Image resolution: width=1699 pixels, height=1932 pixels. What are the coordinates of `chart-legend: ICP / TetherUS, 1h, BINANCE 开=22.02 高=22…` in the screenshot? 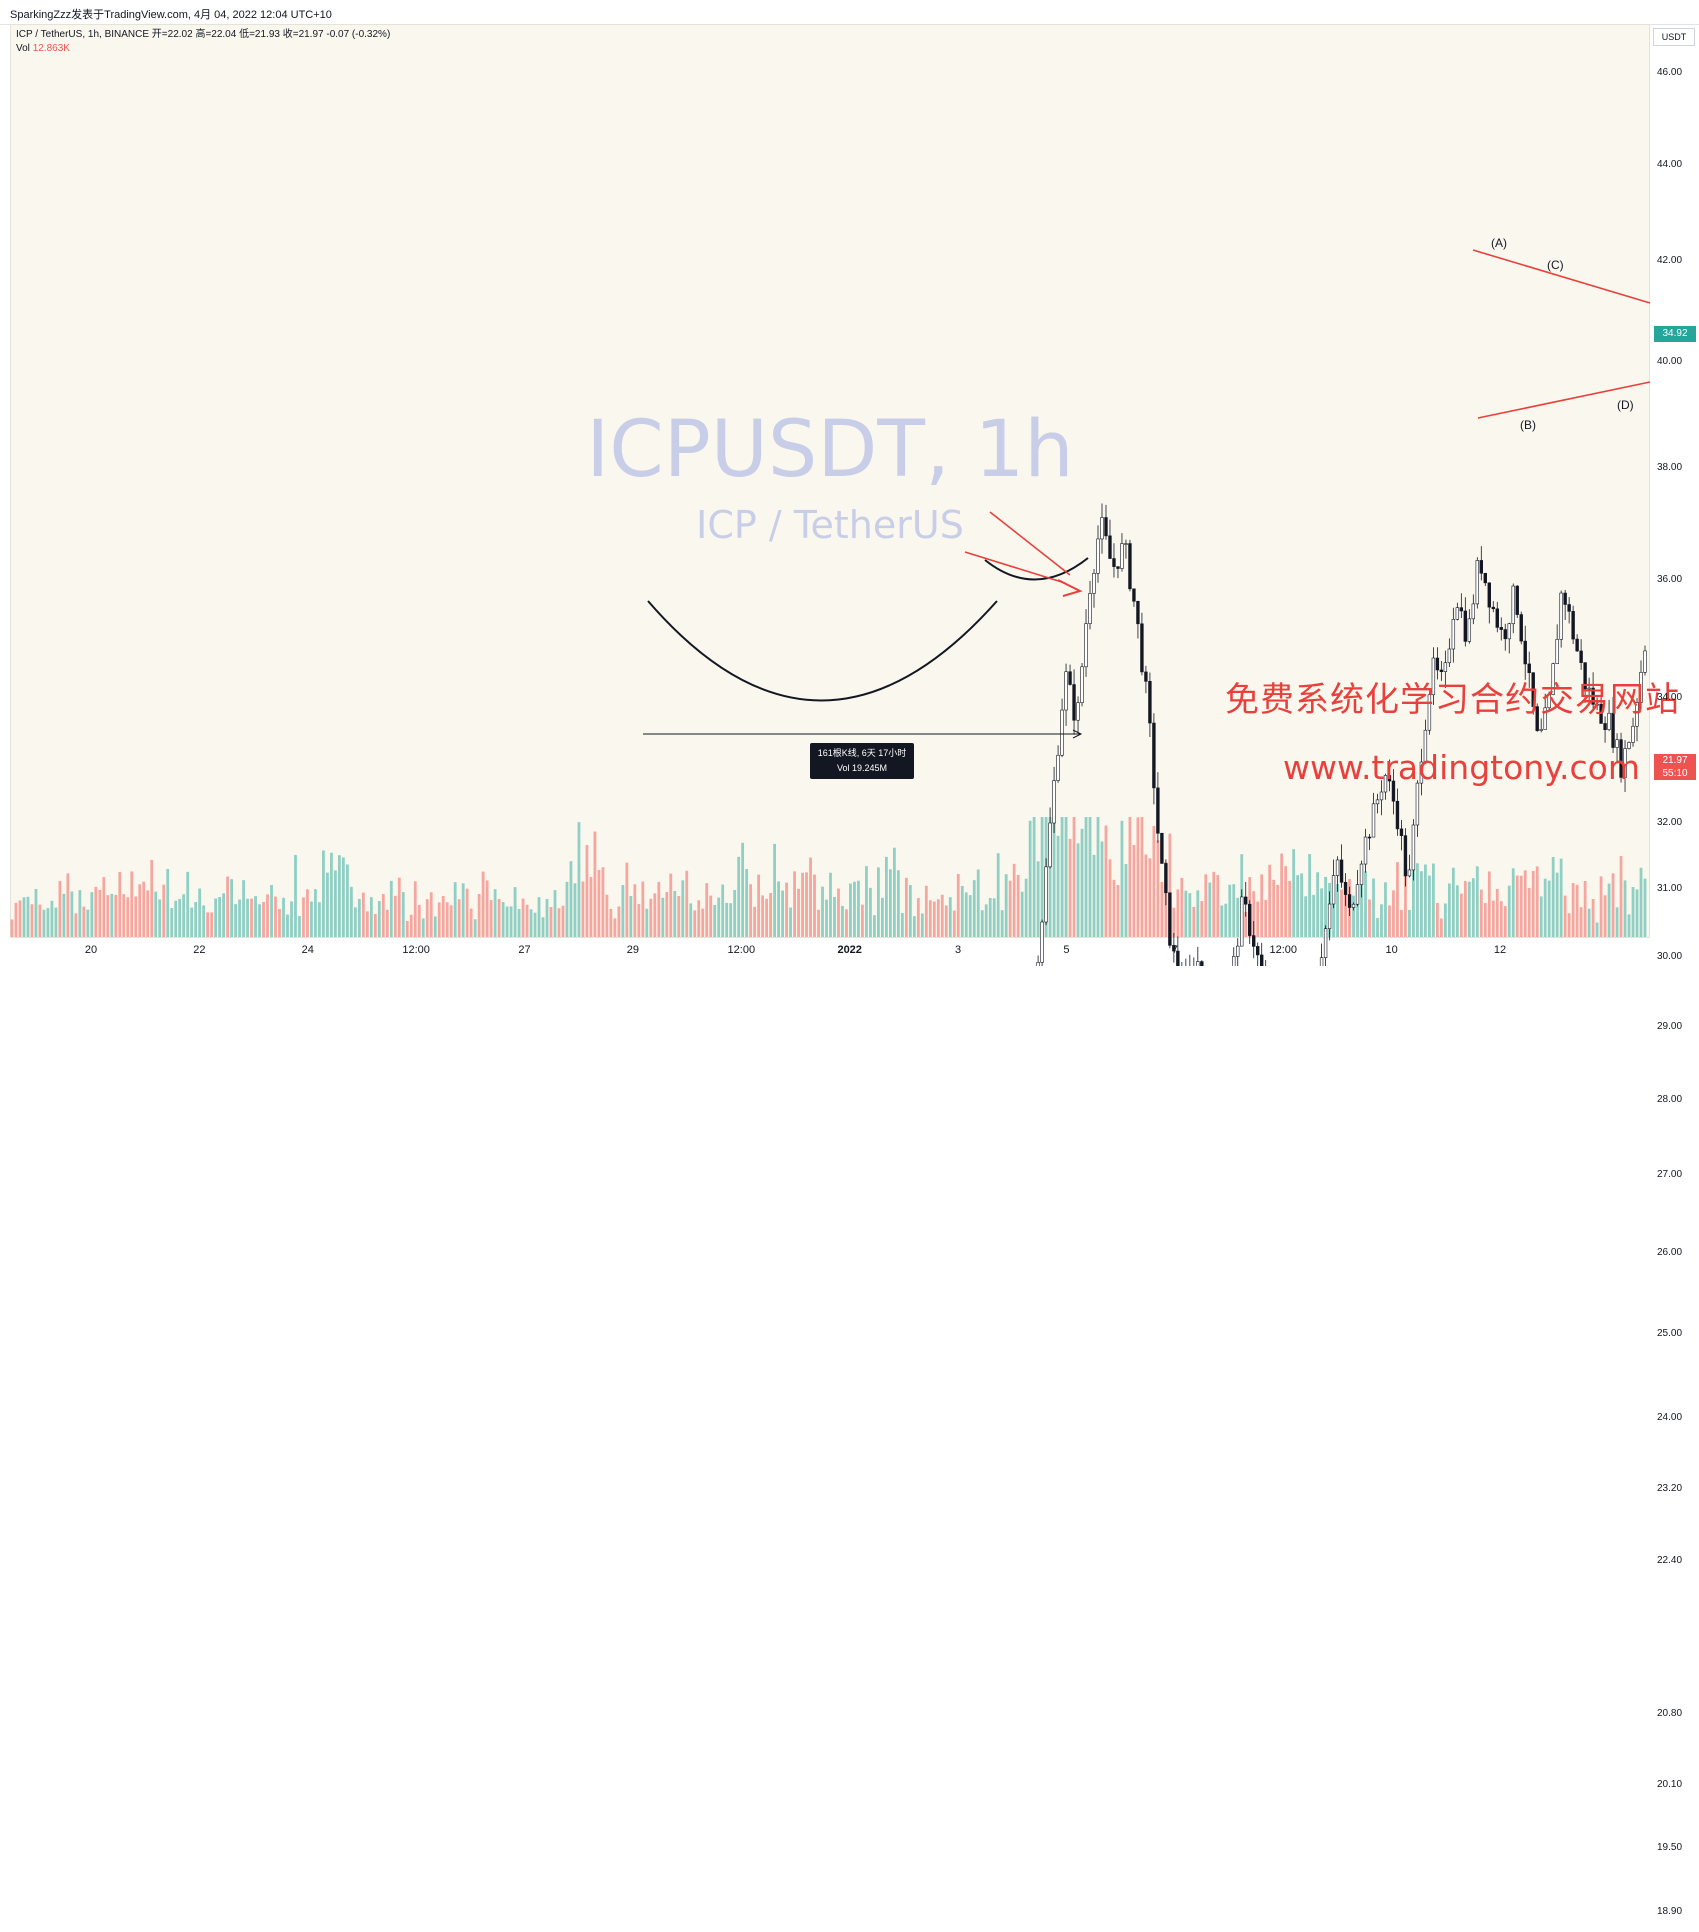 It's located at (203, 42).